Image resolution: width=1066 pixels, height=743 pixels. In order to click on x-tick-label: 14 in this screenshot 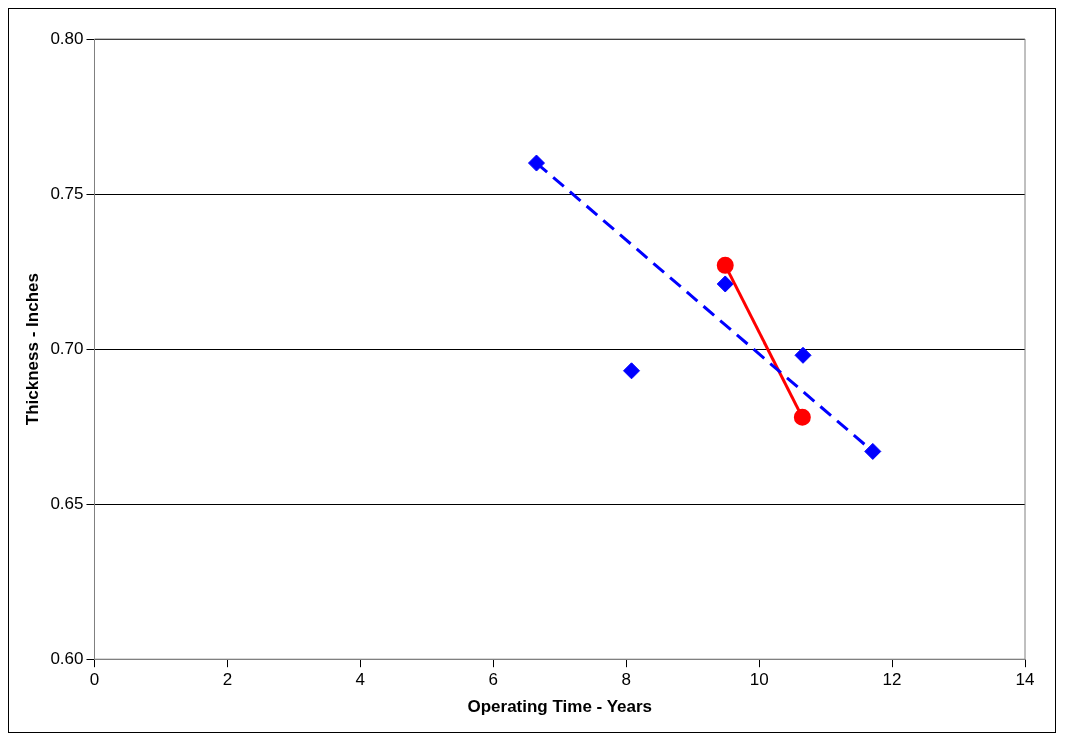, I will do `click(1025, 680)`.